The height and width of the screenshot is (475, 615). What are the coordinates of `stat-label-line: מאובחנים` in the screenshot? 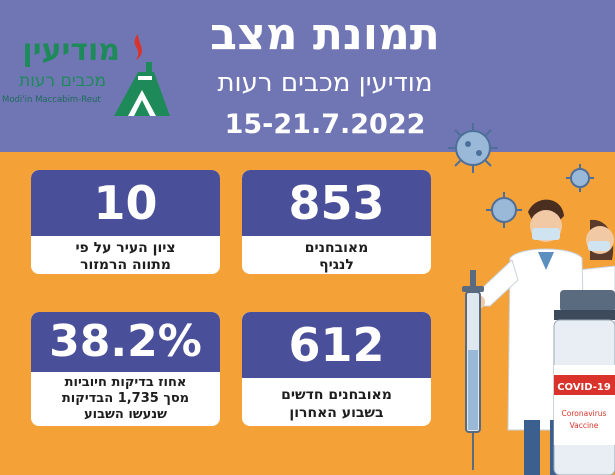 It's located at (336, 248).